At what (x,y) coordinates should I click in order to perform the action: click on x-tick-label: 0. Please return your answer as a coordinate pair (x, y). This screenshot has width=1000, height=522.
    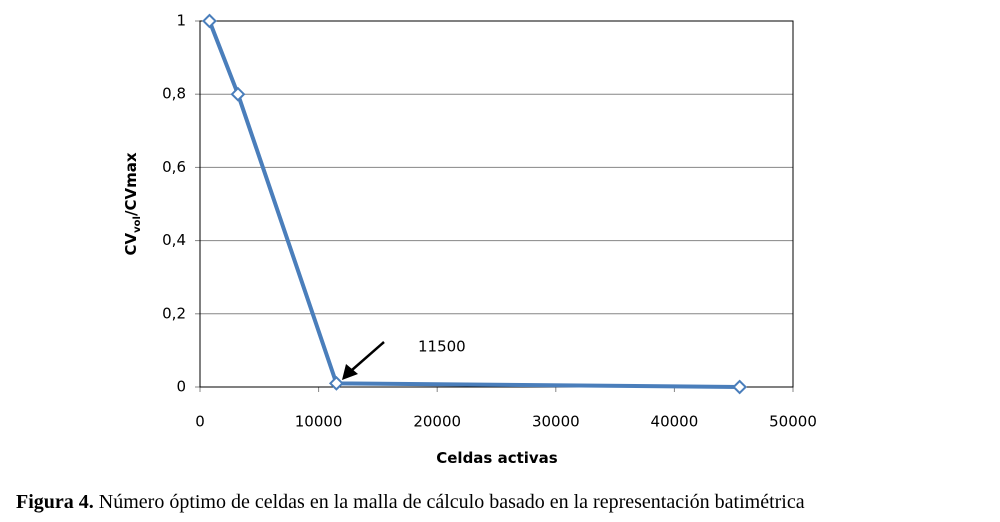
    Looking at the image, I should click on (200, 422).